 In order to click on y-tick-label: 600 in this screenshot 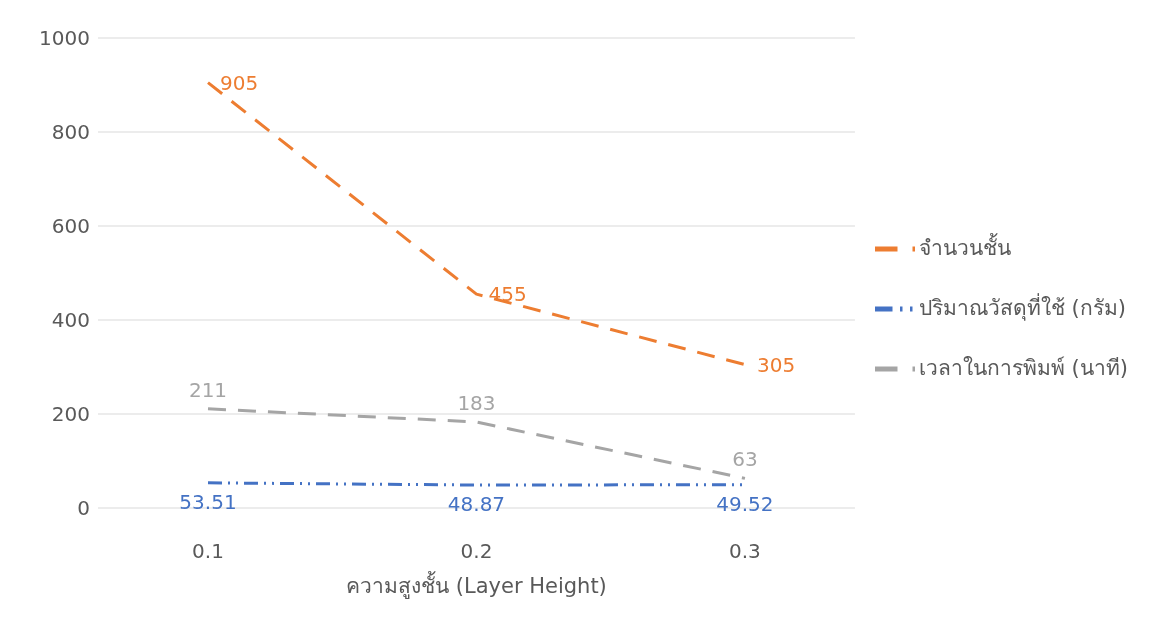, I will do `click(70, 226)`.